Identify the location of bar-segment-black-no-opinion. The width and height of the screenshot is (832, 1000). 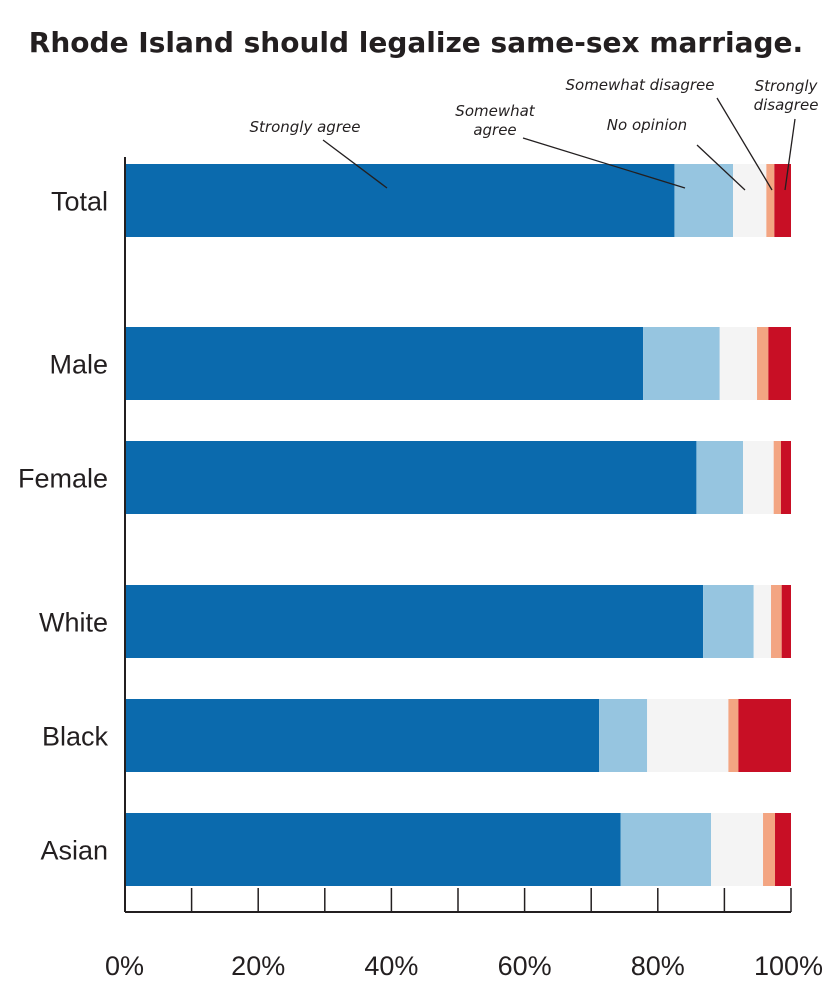
(688, 735).